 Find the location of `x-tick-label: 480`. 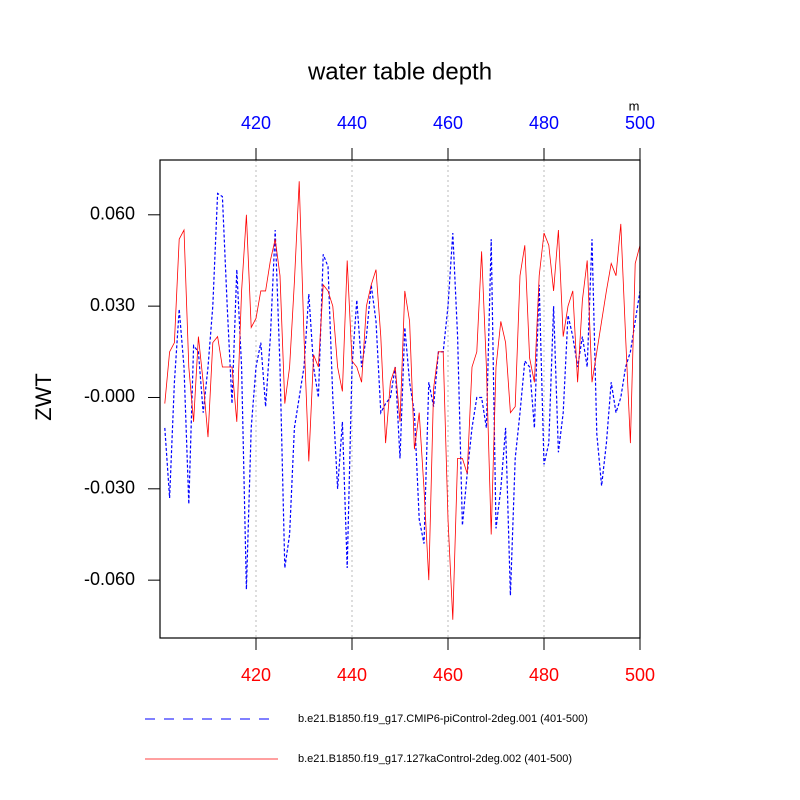

x-tick-label: 480 is located at coordinates (544, 675).